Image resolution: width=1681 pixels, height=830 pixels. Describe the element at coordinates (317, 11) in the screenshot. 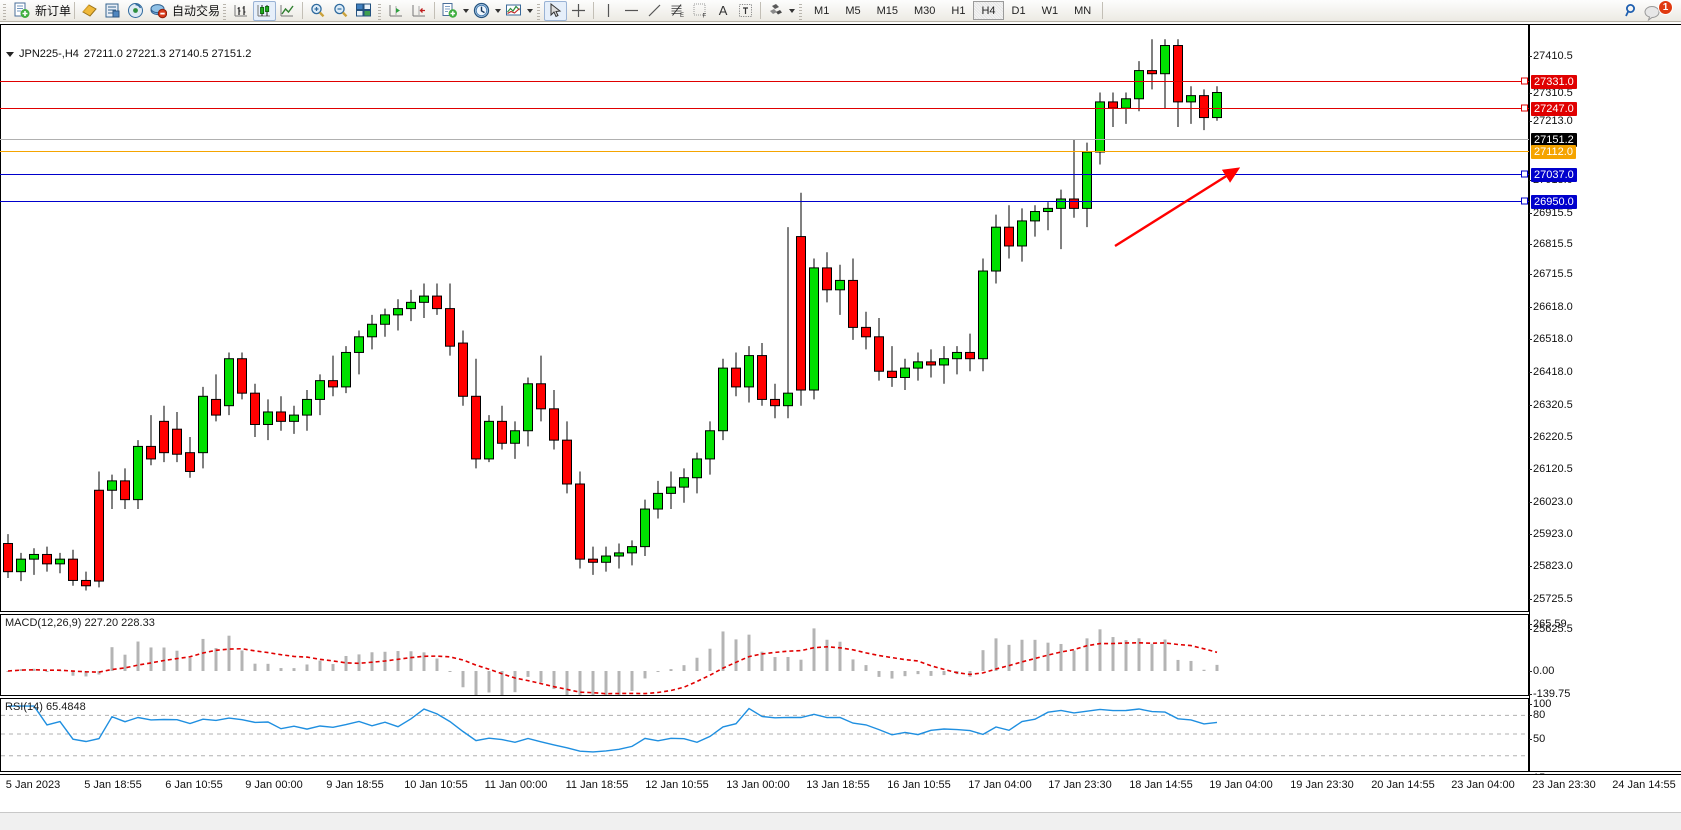

I see `zoom-in-icon` at that location.